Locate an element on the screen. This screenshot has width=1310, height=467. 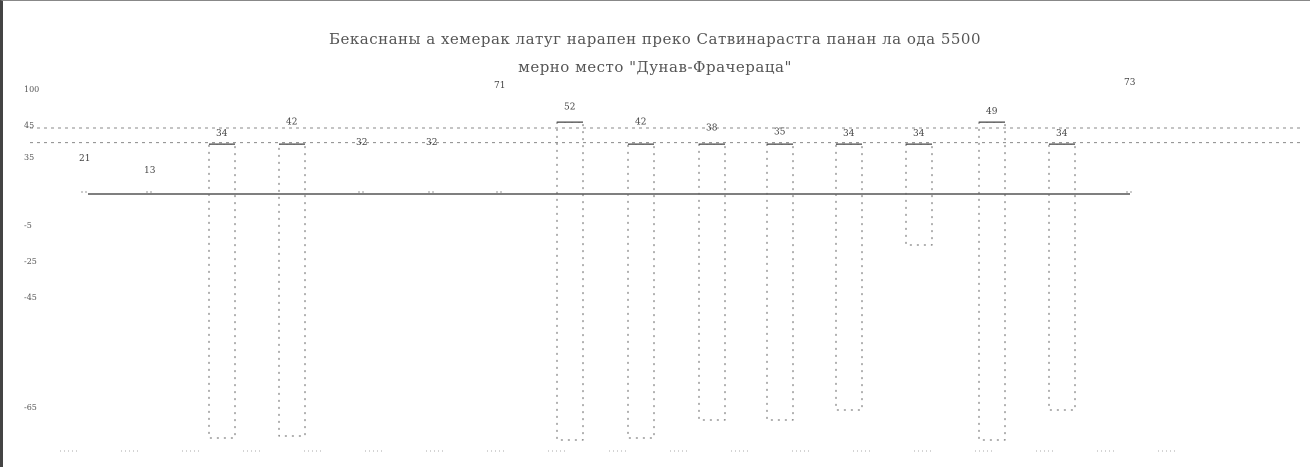
reference-lines is located at coordinates (665, 135).